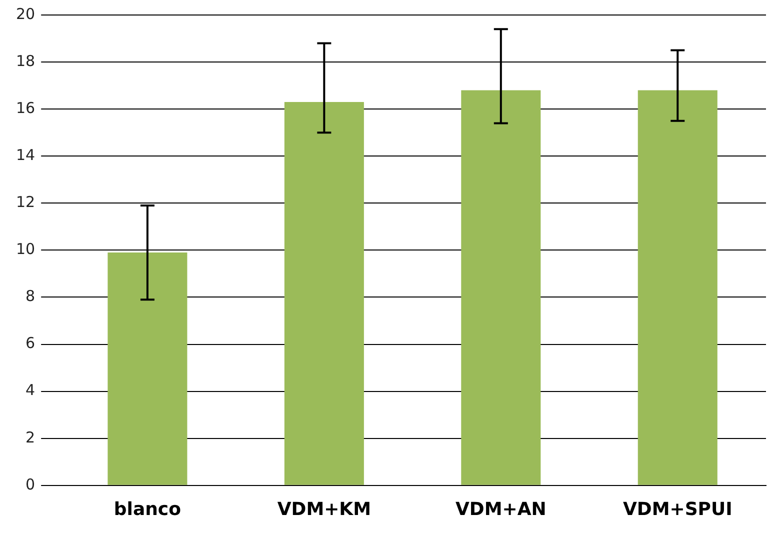 This screenshot has height=540, width=771. What do you see at coordinates (677, 509) in the screenshot?
I see `x-tick-label: VDM+SPUI` at bounding box center [677, 509].